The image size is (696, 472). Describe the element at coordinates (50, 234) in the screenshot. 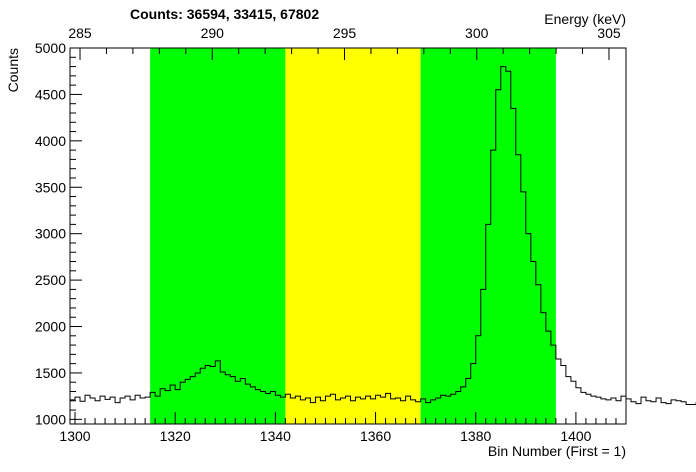

I see `y-tick-label: 3000` at that location.